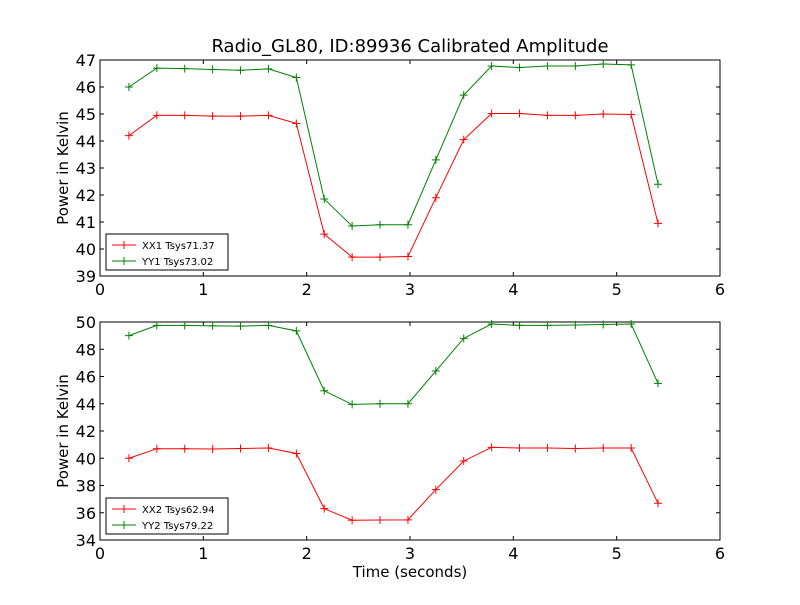 This screenshot has width=800, height=605. What do you see at coordinates (86, 431) in the screenshot?
I see `y-tick-label: 42` at bounding box center [86, 431].